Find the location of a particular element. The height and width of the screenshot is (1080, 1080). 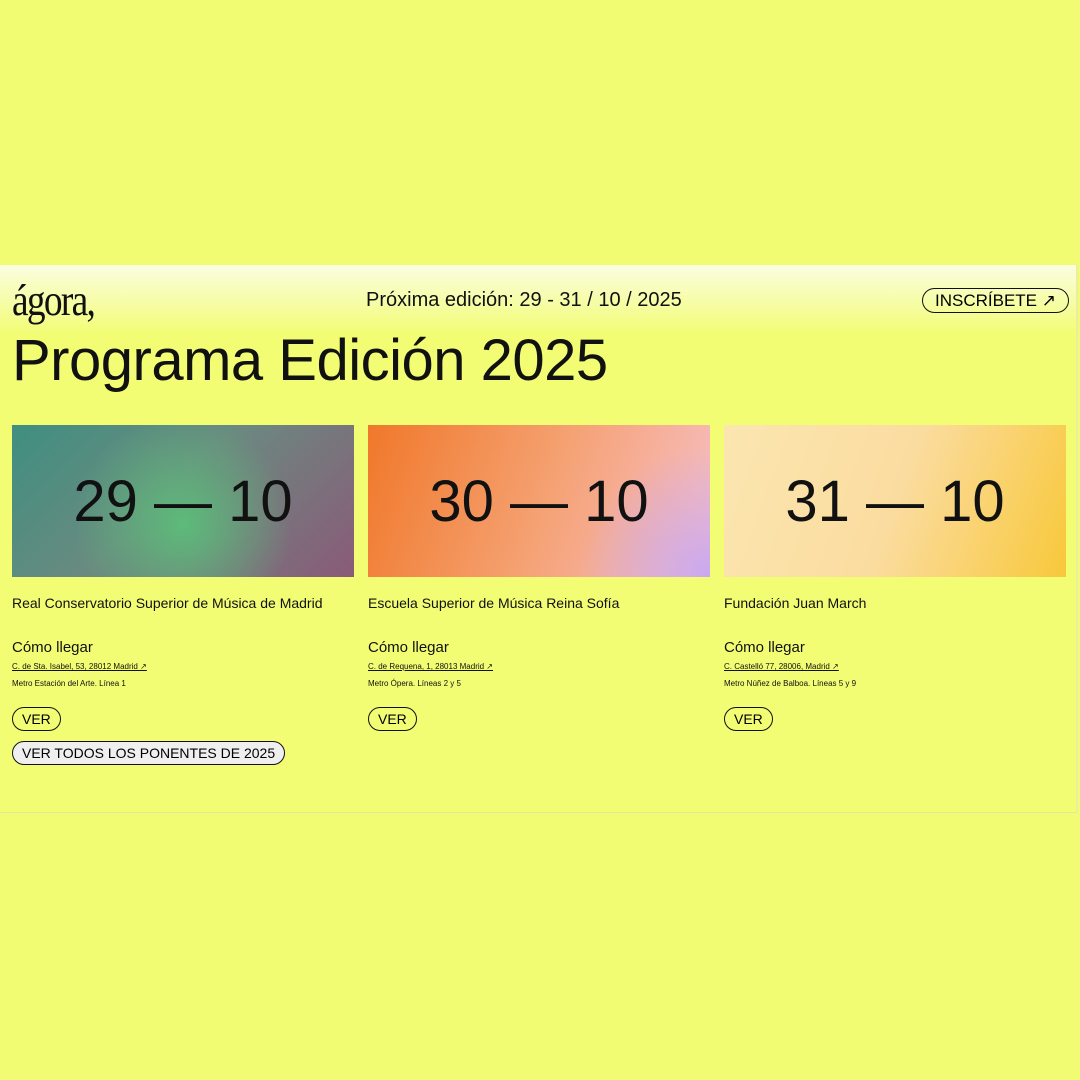

metro-info: Metro Ópera. Líneas 2 y 5 is located at coordinates (414, 683).